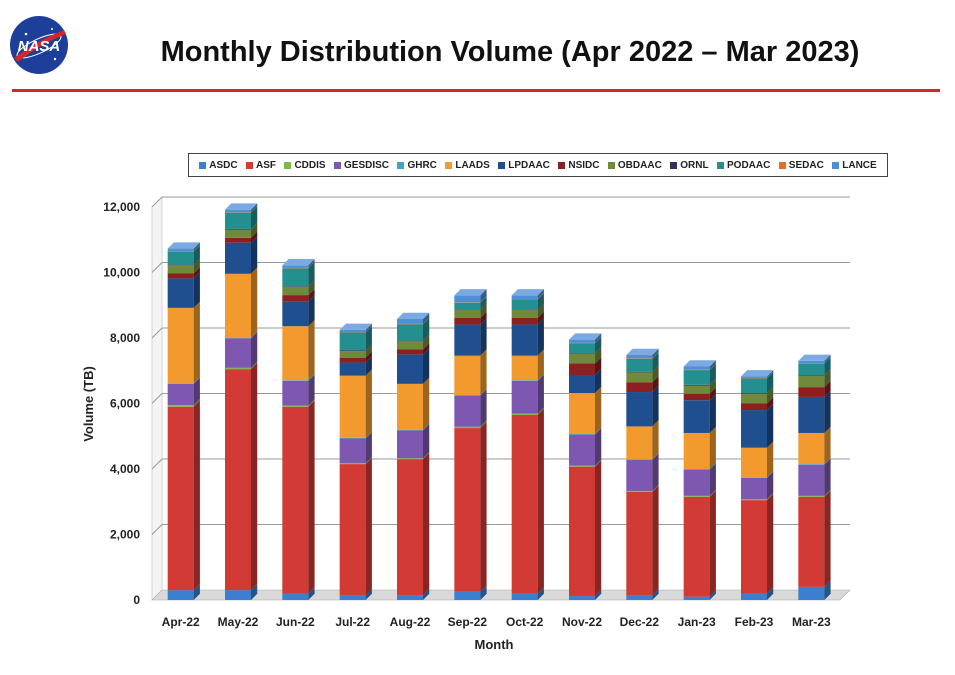  I want to click on legend-label: GESDISC, so click(367, 165).